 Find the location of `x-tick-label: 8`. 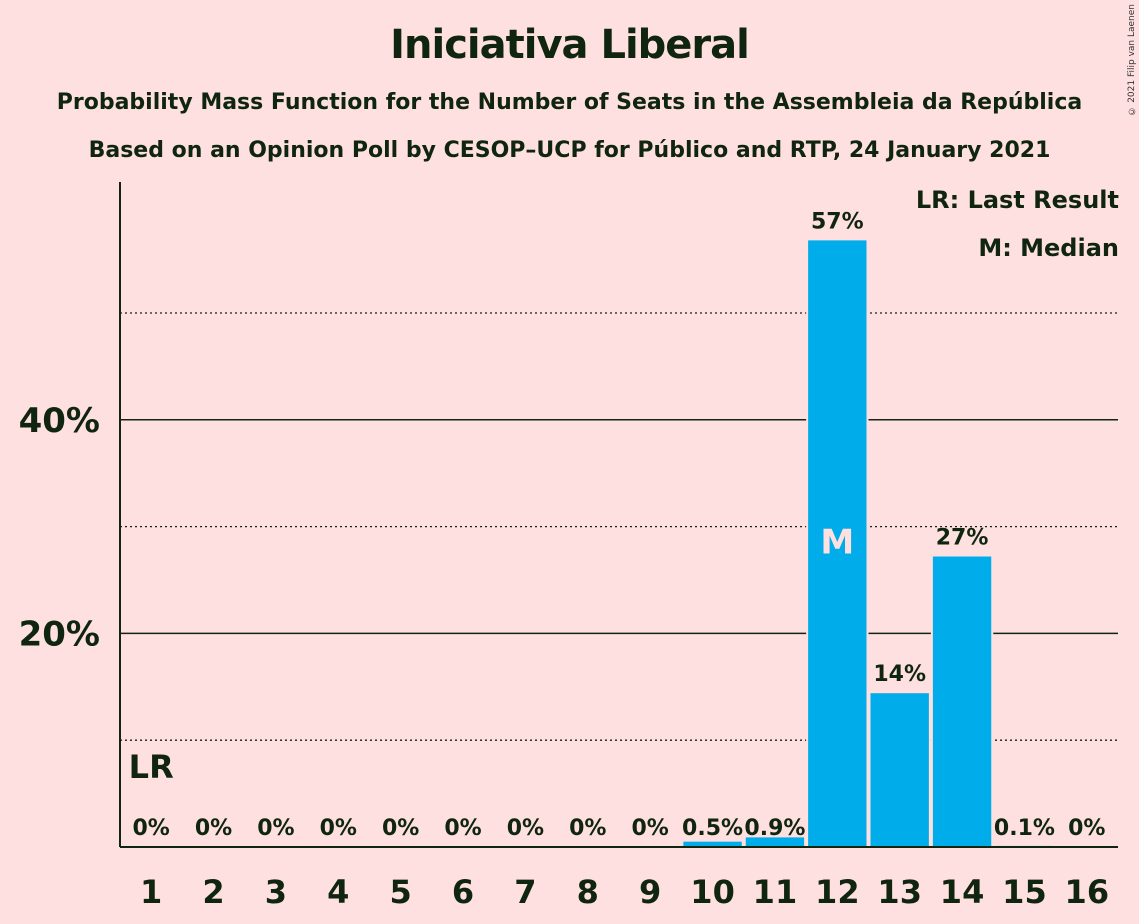

x-tick-label: 8 is located at coordinates (588, 892).